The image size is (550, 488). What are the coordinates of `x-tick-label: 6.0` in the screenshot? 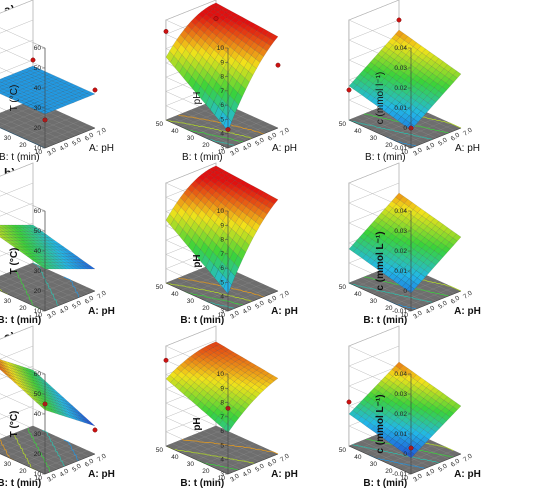 It's located at (273, 463).